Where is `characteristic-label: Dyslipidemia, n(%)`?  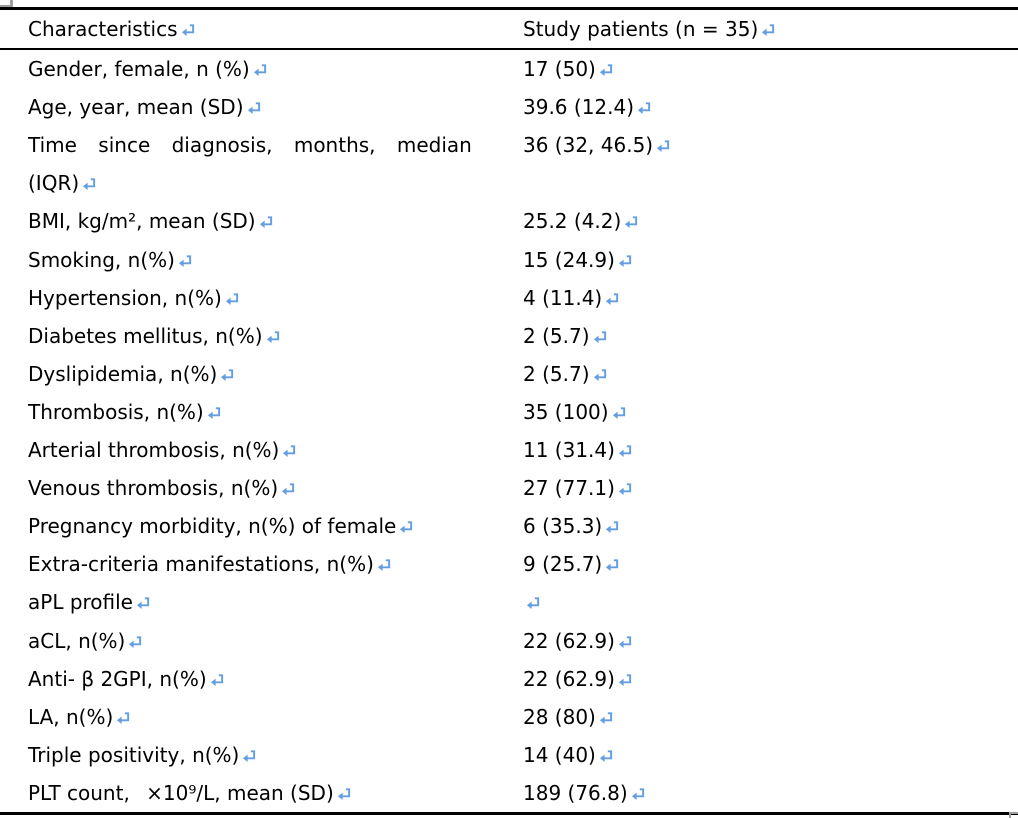
characteristic-label: Dyslipidemia, n(%) is located at coordinates (123, 373).